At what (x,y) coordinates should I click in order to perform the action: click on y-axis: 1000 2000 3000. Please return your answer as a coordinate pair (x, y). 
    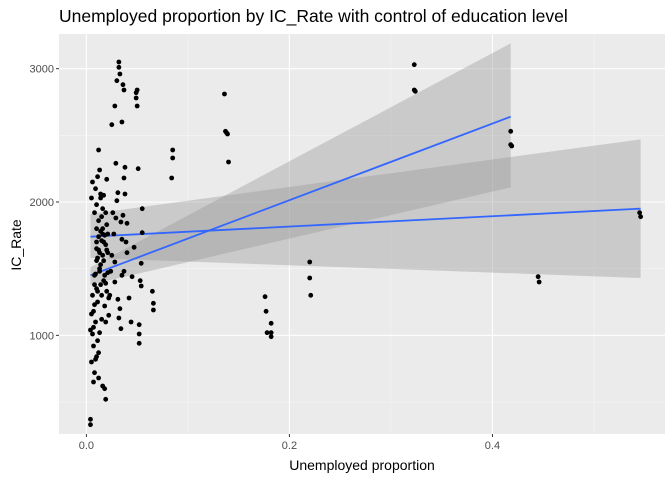
    Looking at the image, I should click on (44, 203).